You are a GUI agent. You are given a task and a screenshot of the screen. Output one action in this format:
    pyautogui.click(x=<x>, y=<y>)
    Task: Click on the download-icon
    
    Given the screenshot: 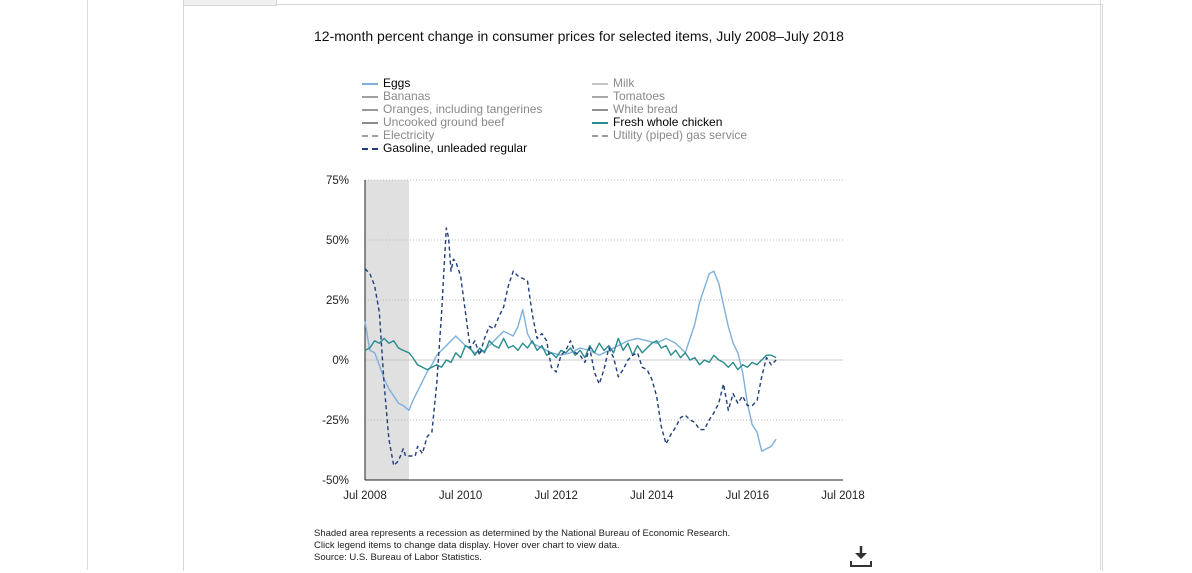 What is the action you would take?
    pyautogui.click(x=861, y=556)
    